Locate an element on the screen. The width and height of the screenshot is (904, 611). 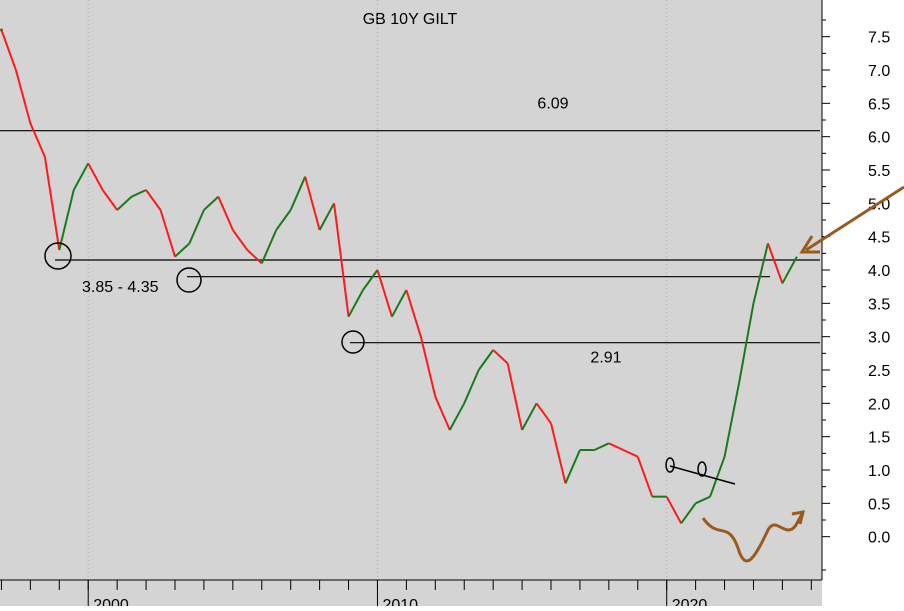
y-tick-label: 2.0 is located at coordinates (879, 404).